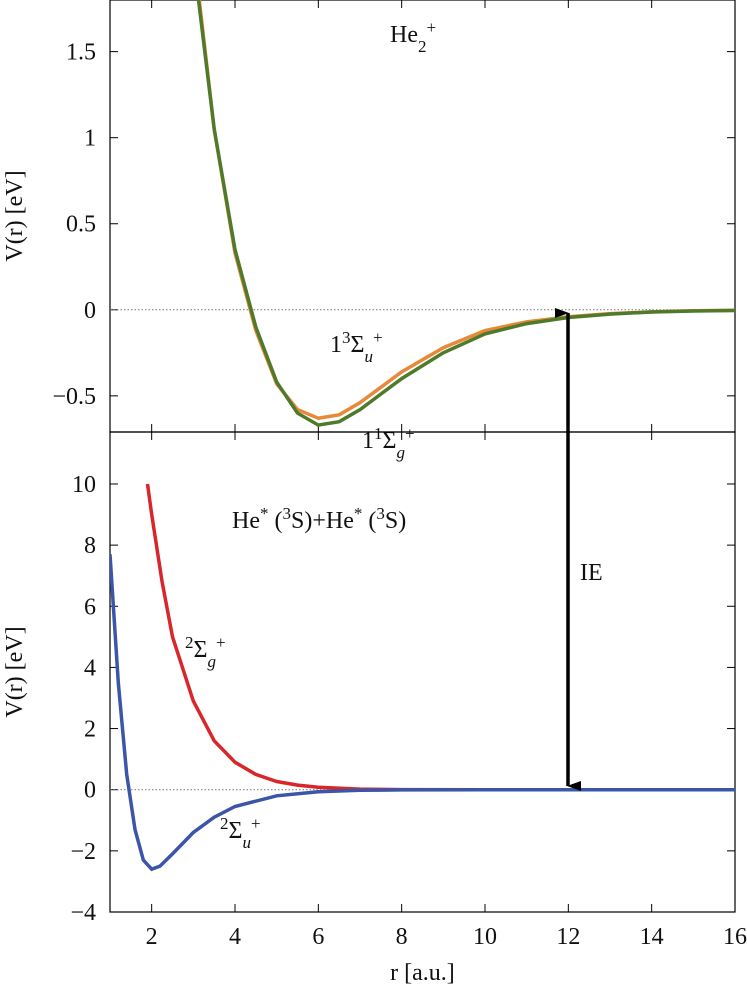  I want to click on x-tick-label: 8, so click(402, 937).